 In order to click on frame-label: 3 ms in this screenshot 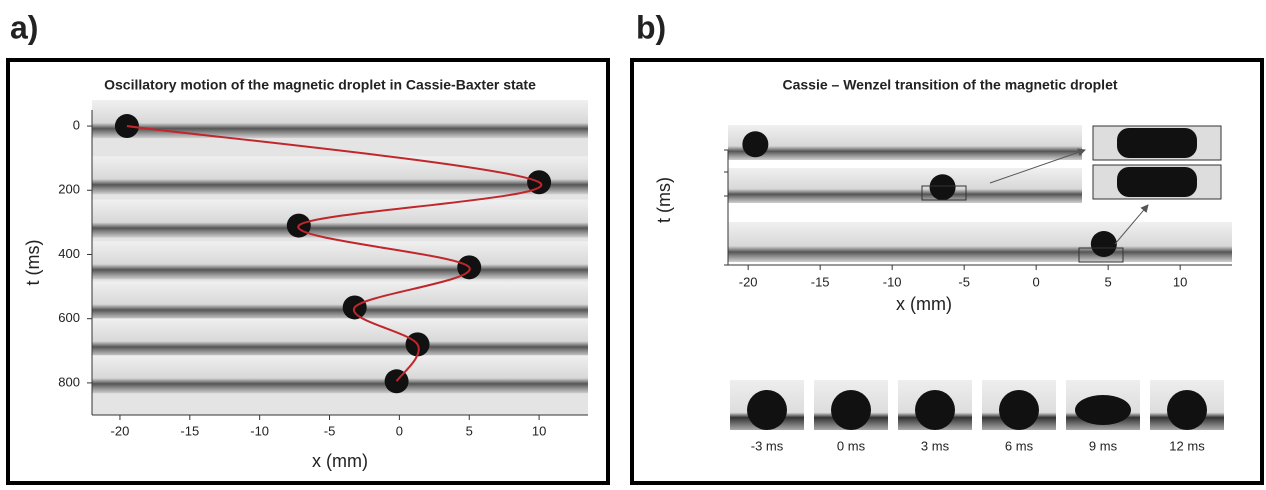, I will do `click(935, 445)`.